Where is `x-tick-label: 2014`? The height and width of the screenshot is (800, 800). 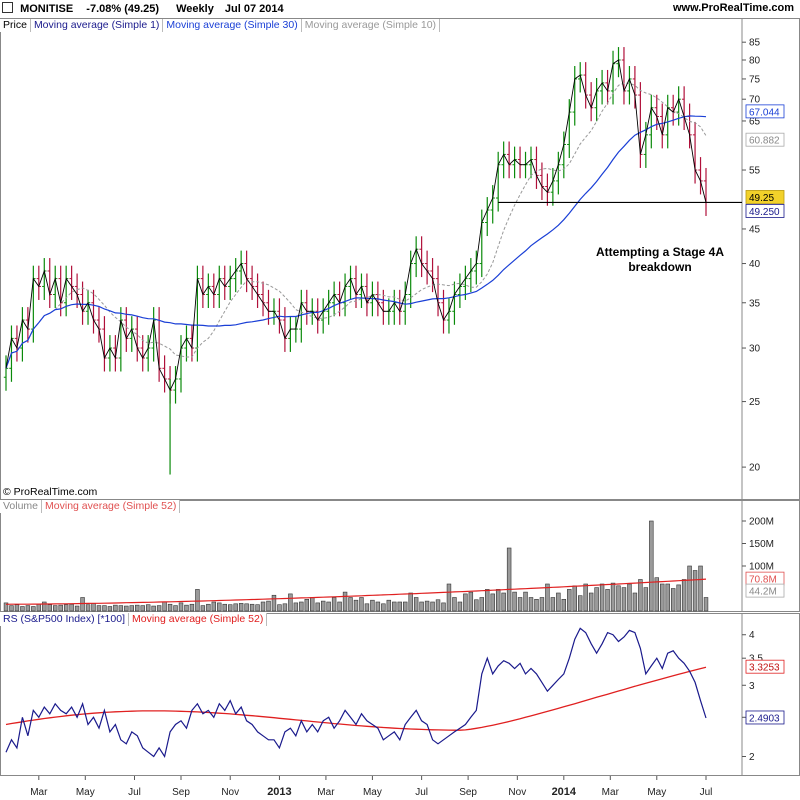 x-tick-label: 2014 is located at coordinates (564, 792).